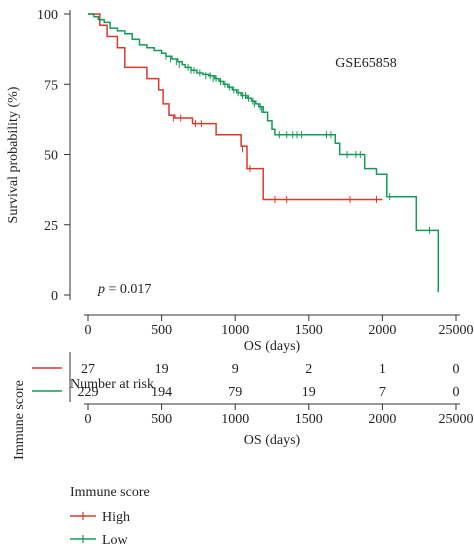 The width and height of the screenshot is (474, 549). I want to click on risk-x-tick-label: 1000, so click(235, 419).